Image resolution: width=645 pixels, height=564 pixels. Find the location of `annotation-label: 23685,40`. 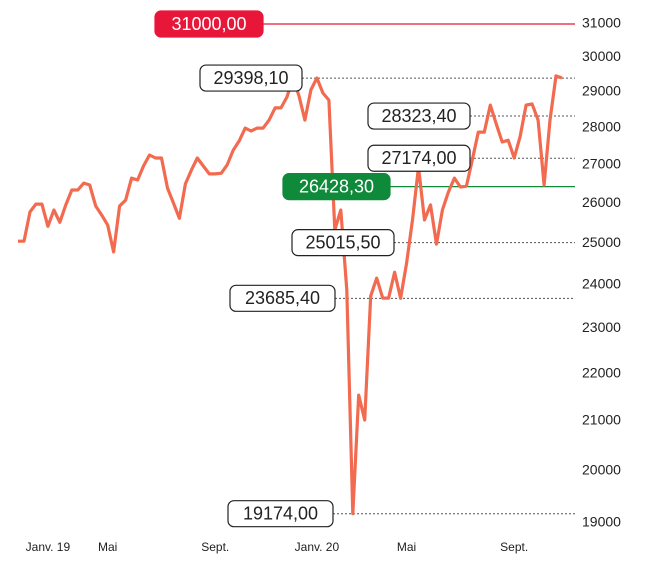

annotation-label: 23685,40 is located at coordinates (282, 298).